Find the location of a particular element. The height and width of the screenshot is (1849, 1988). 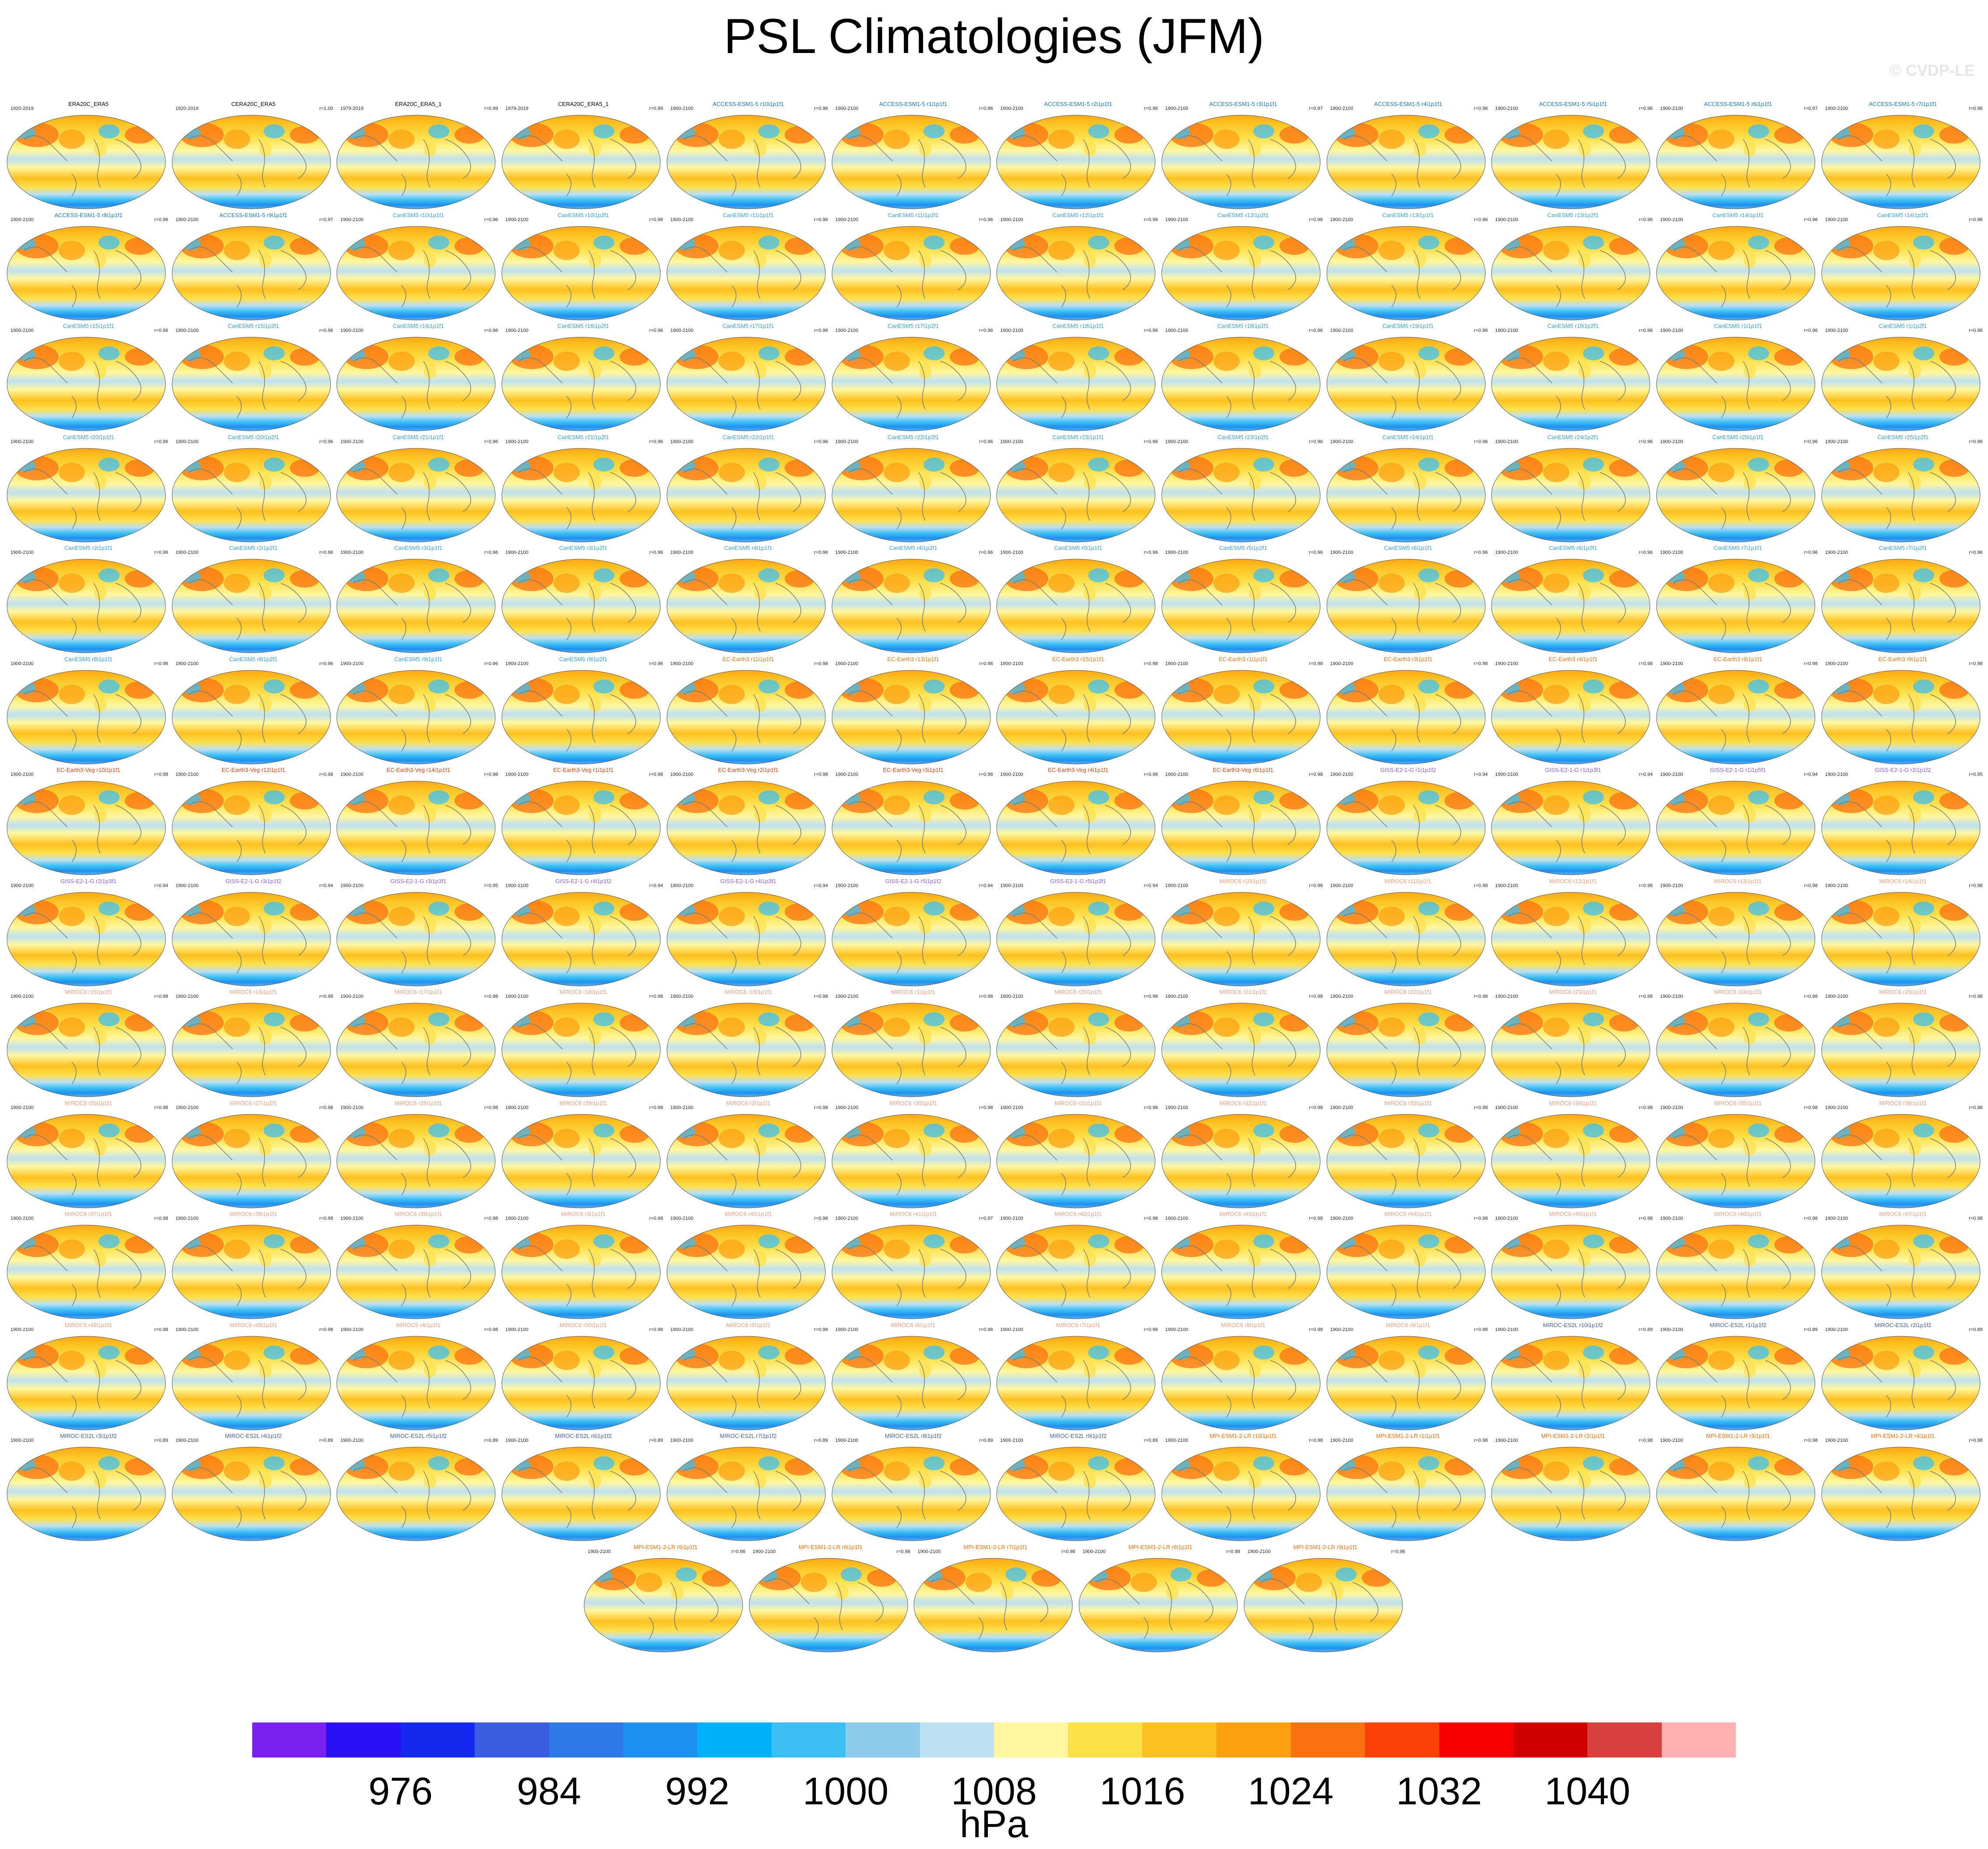

panel-title: MIROC6 r13i1p1f1 is located at coordinates (1738, 880).